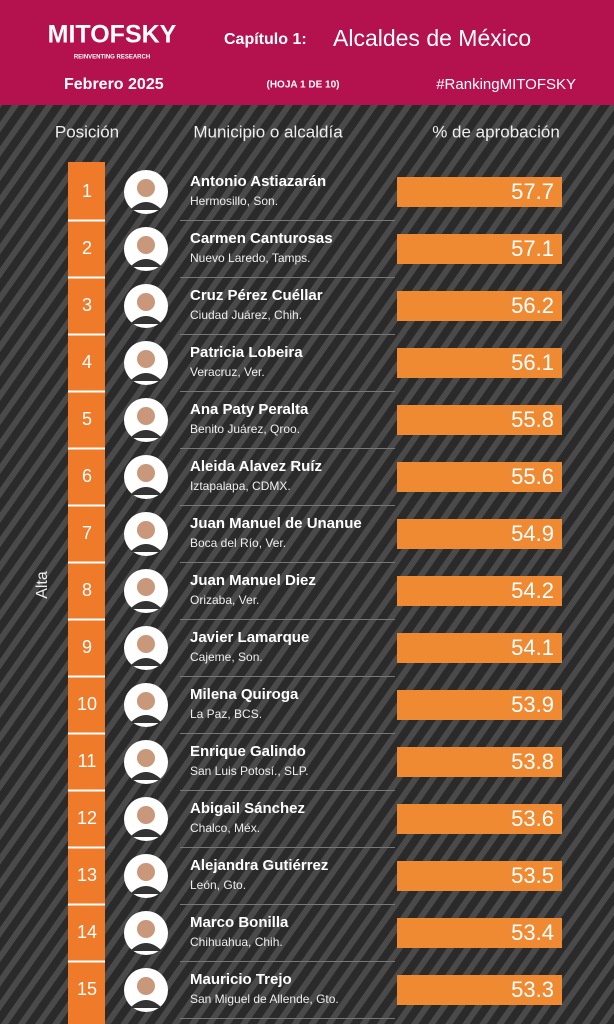 This screenshot has height=1024, width=614. Describe the element at coordinates (265, 39) in the screenshot. I see `chapter: Capítulo 1:` at that location.